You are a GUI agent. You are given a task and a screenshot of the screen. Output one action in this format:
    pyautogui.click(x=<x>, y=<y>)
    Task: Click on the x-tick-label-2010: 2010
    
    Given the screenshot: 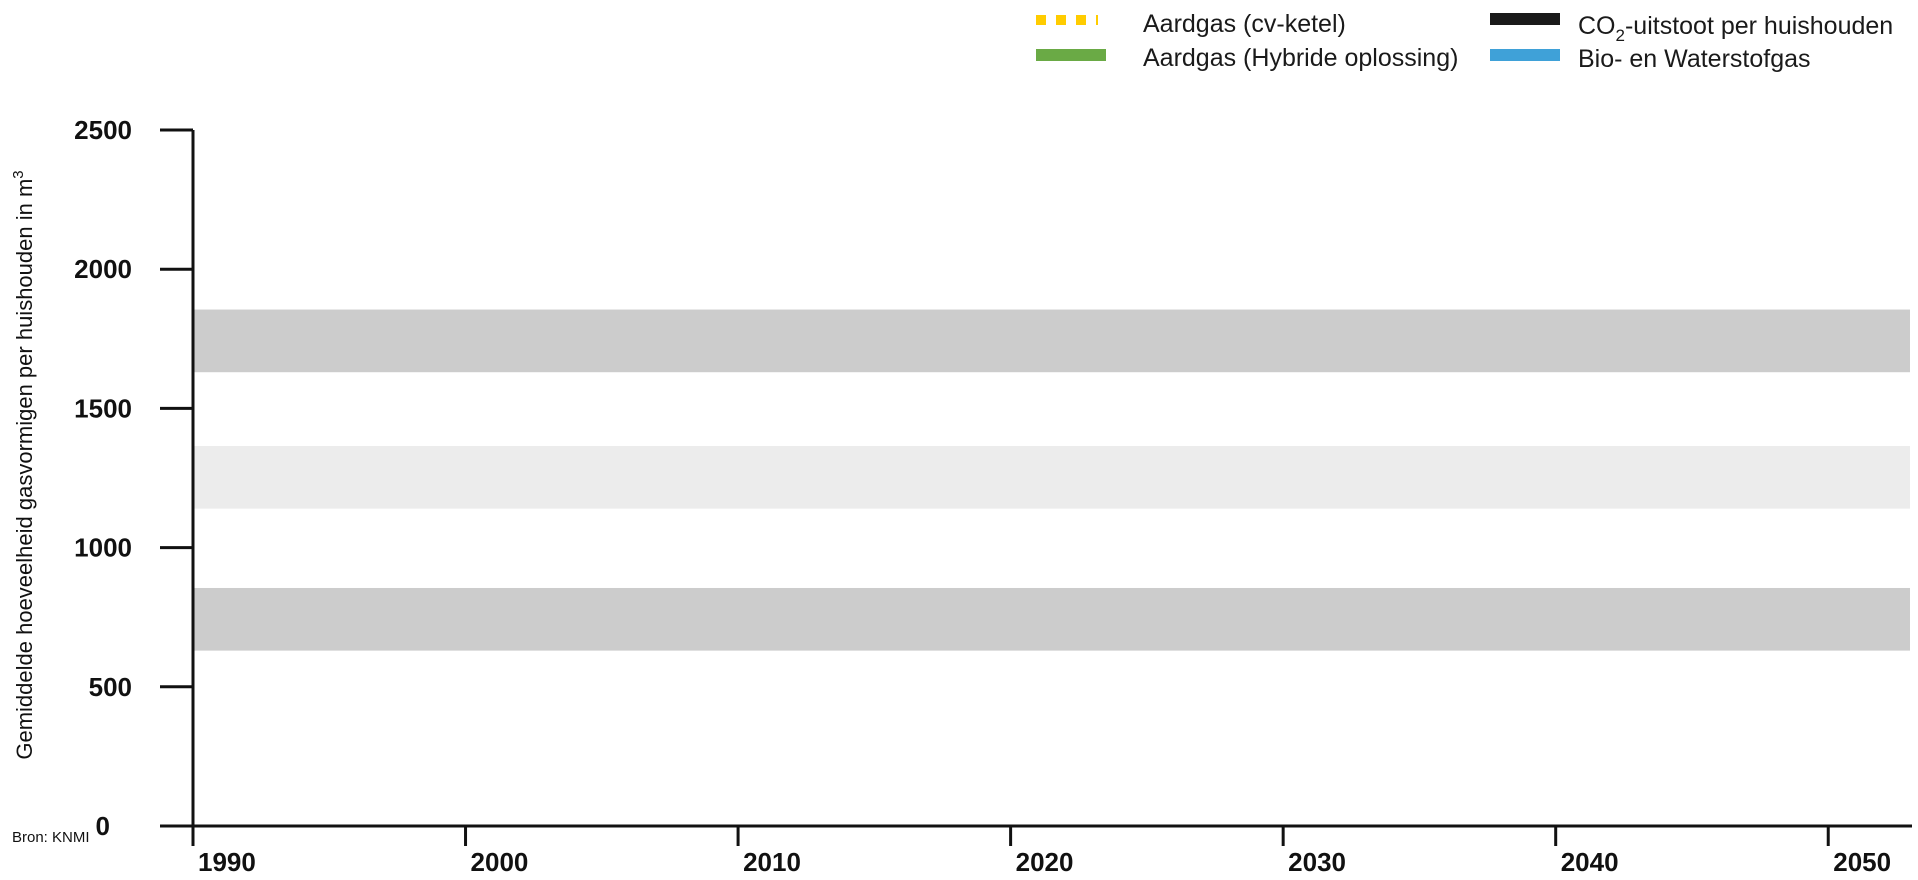 What is the action you would take?
    pyautogui.click(x=772, y=862)
    